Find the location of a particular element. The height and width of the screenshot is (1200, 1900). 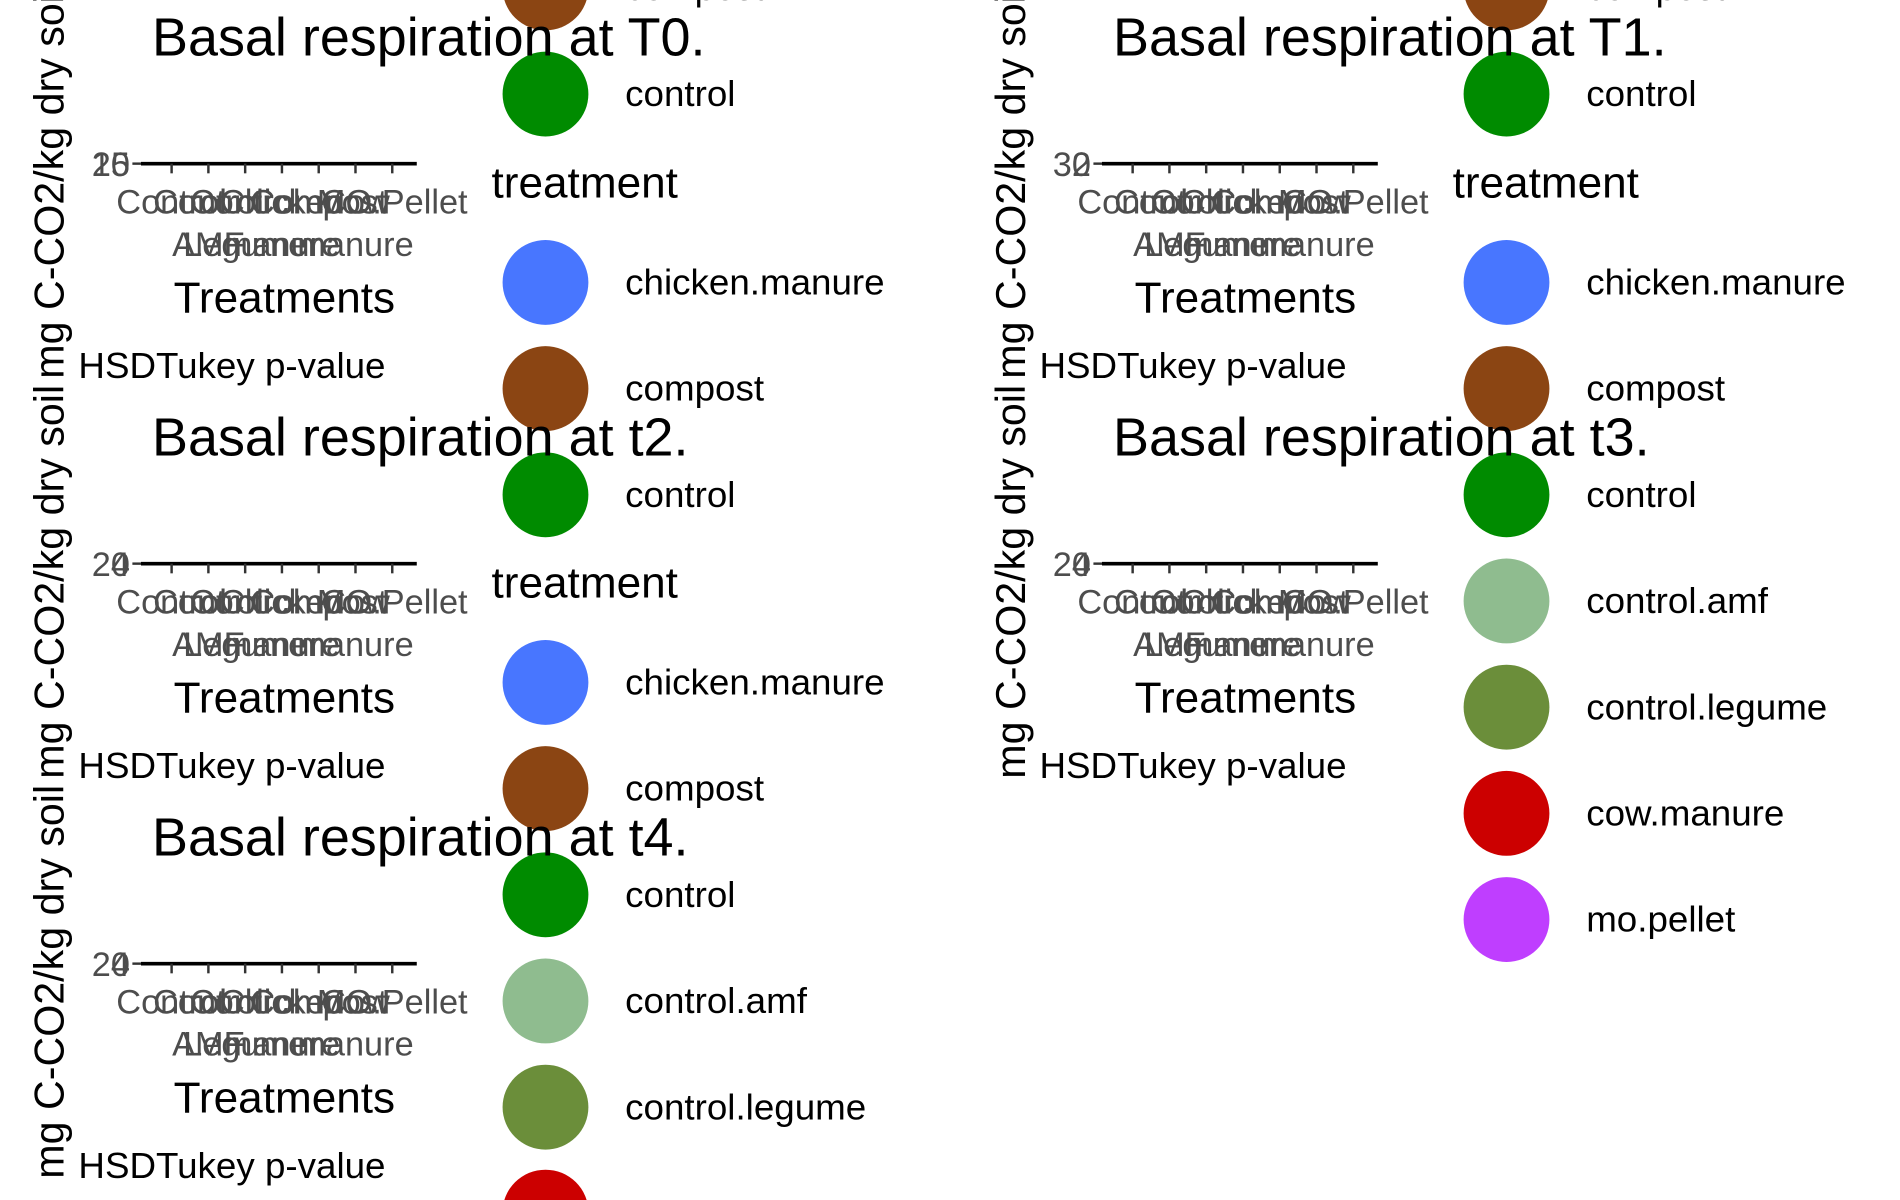

legend-label: control.amf is located at coordinates (1677, 600).